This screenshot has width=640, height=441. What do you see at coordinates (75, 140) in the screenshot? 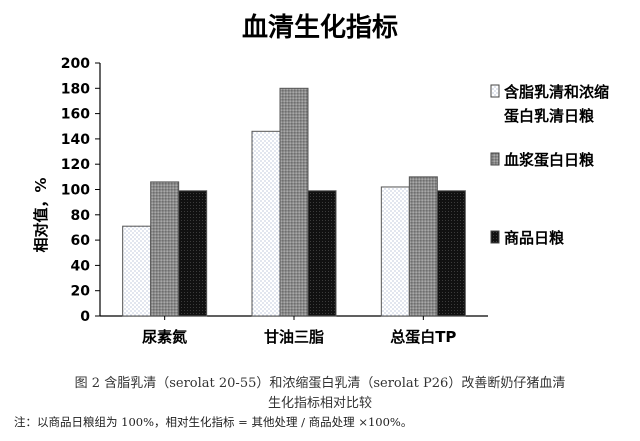
I see `y-tick-label: 140` at bounding box center [75, 140].